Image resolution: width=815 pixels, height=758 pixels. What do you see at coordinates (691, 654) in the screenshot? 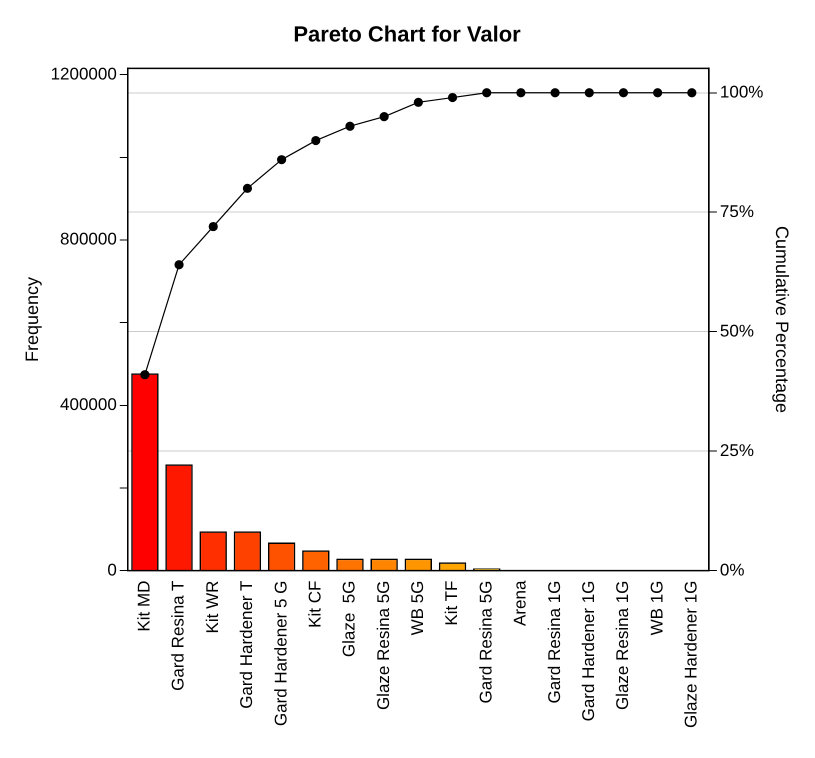
I see `x-tick-label: Glaze Hardener 1G` at bounding box center [691, 654].